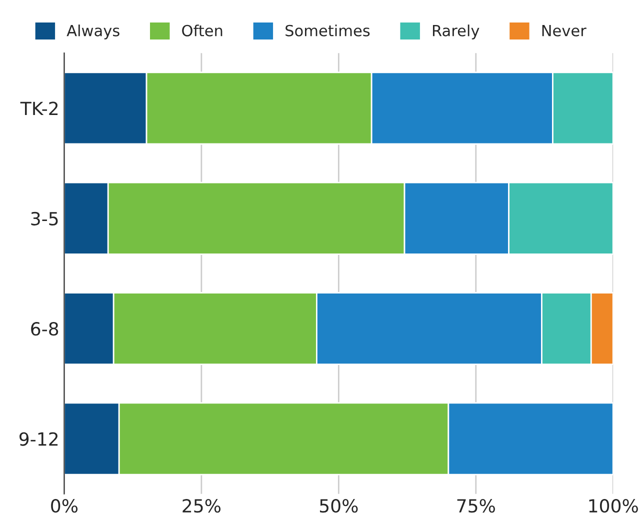 This screenshot has width=642, height=531. I want to click on y-tick-label: 9-12, so click(39, 439).